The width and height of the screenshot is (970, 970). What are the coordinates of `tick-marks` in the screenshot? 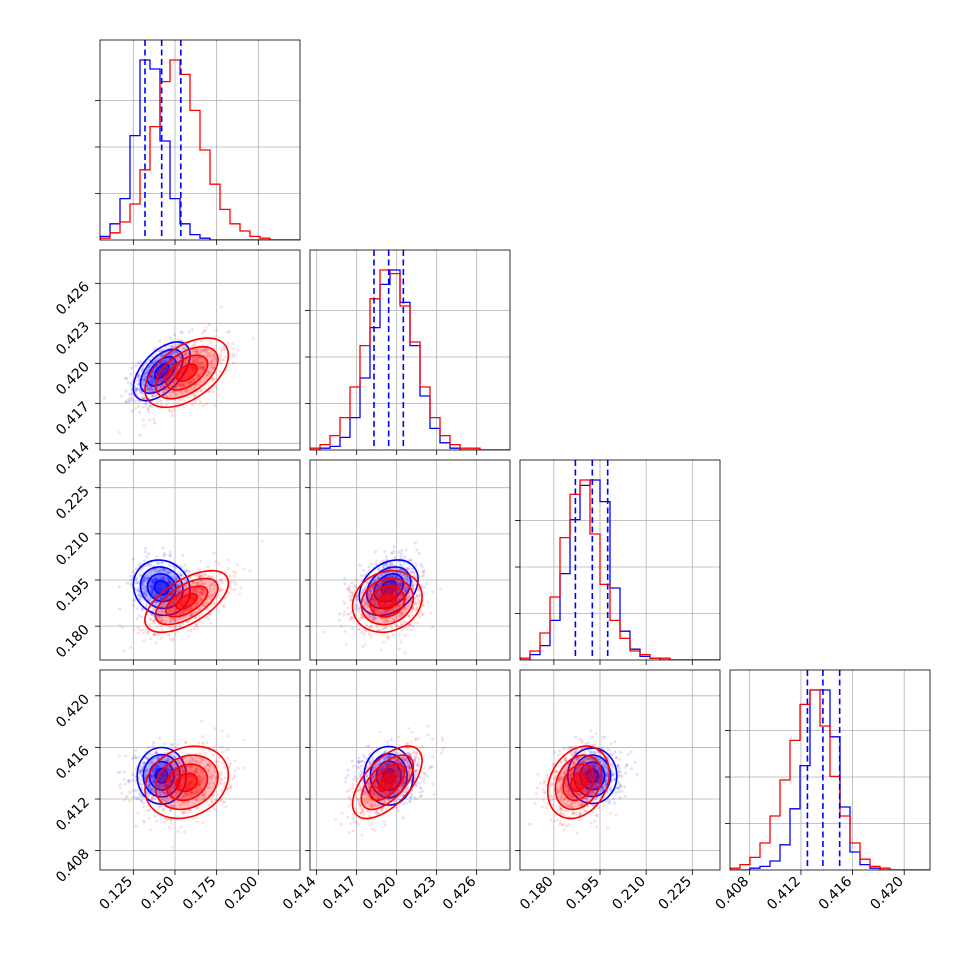 It's located at (391, 576).